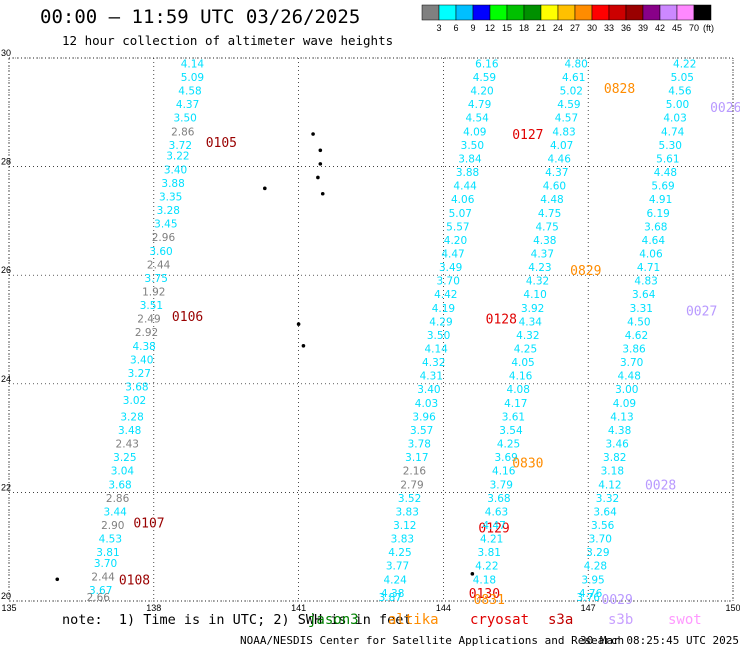  I want to click on x-tick-label: 138, so click(153, 608).